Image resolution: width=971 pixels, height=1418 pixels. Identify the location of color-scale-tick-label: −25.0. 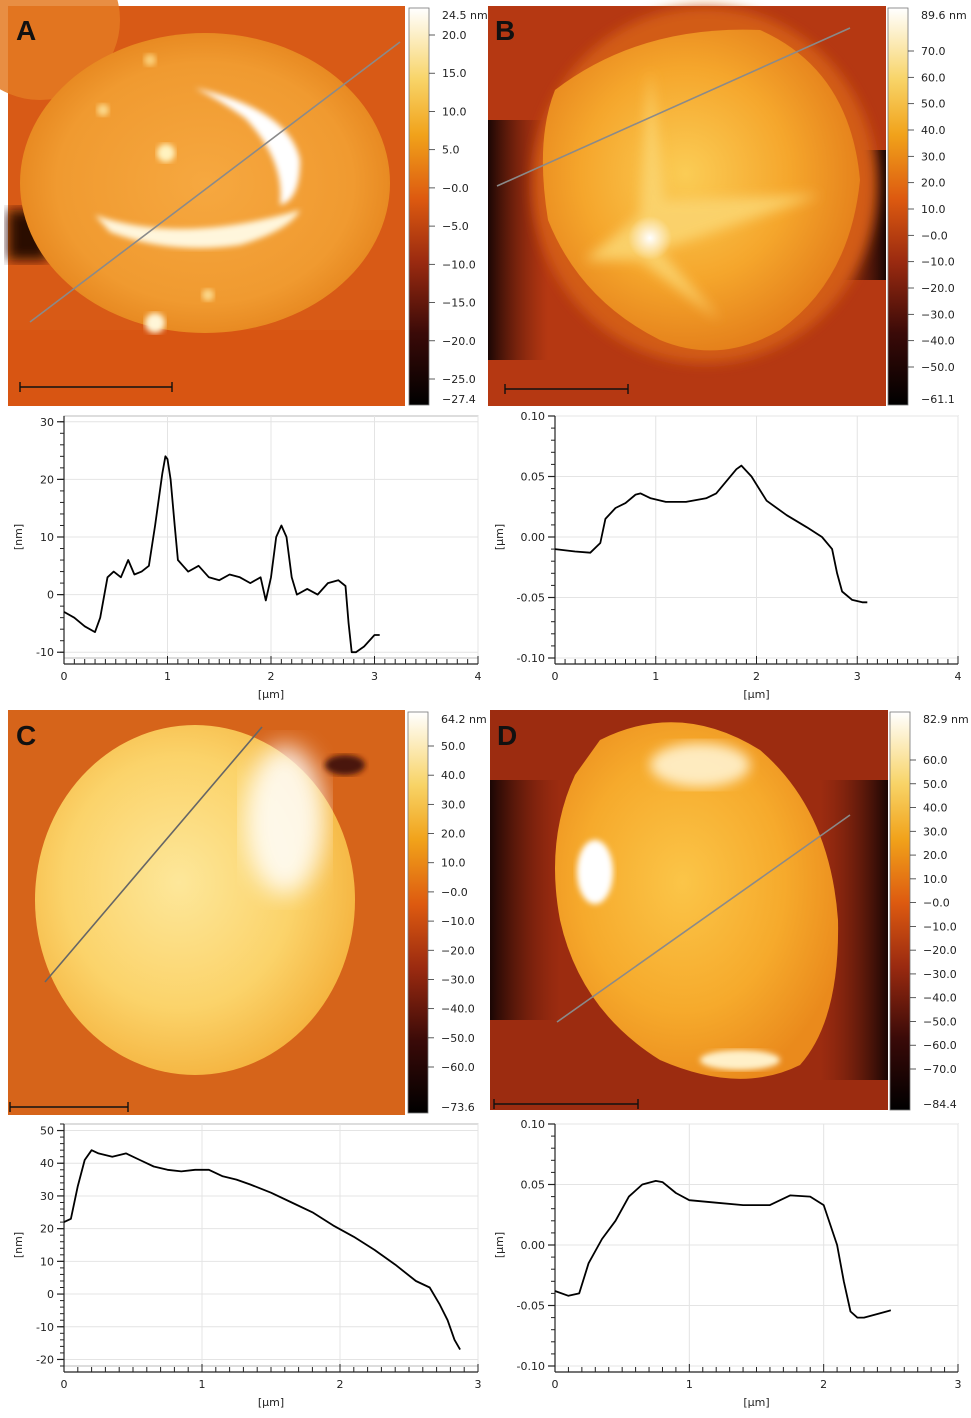
(459, 379).